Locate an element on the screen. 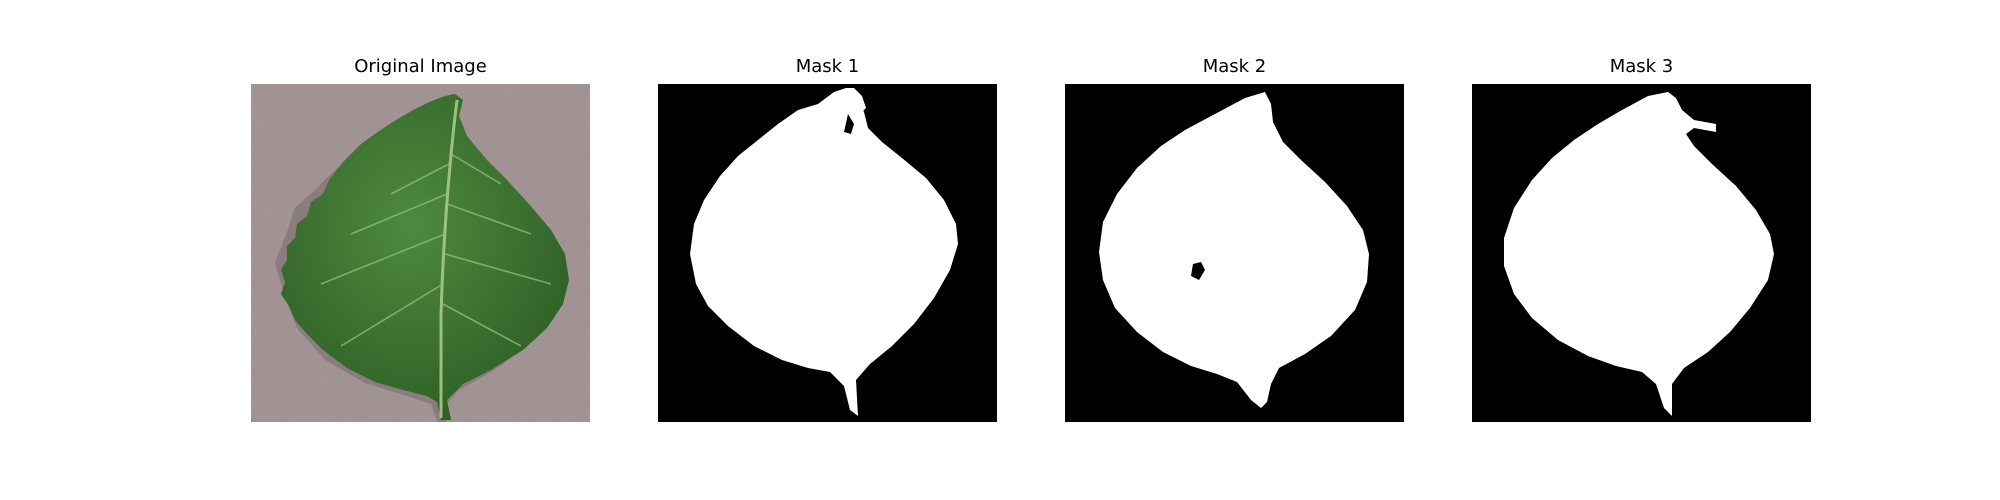  panel-title: Mask 2 is located at coordinates (1234, 66).